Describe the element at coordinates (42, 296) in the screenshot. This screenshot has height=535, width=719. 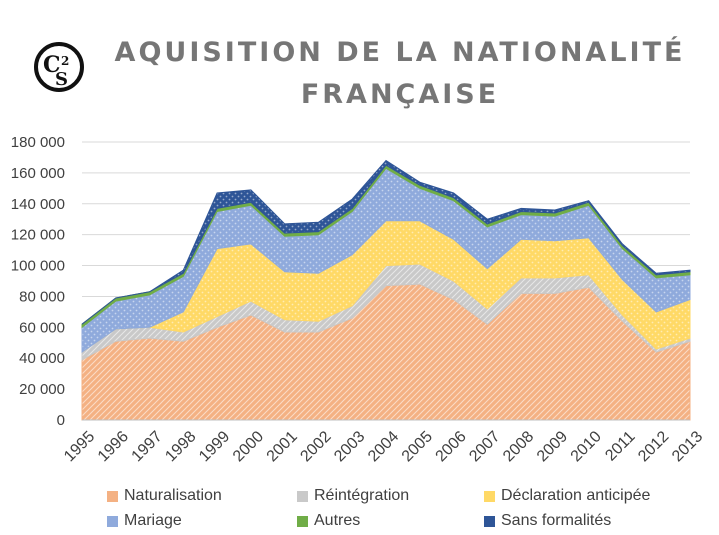
I see `y-tick-label: 80 000` at that location.